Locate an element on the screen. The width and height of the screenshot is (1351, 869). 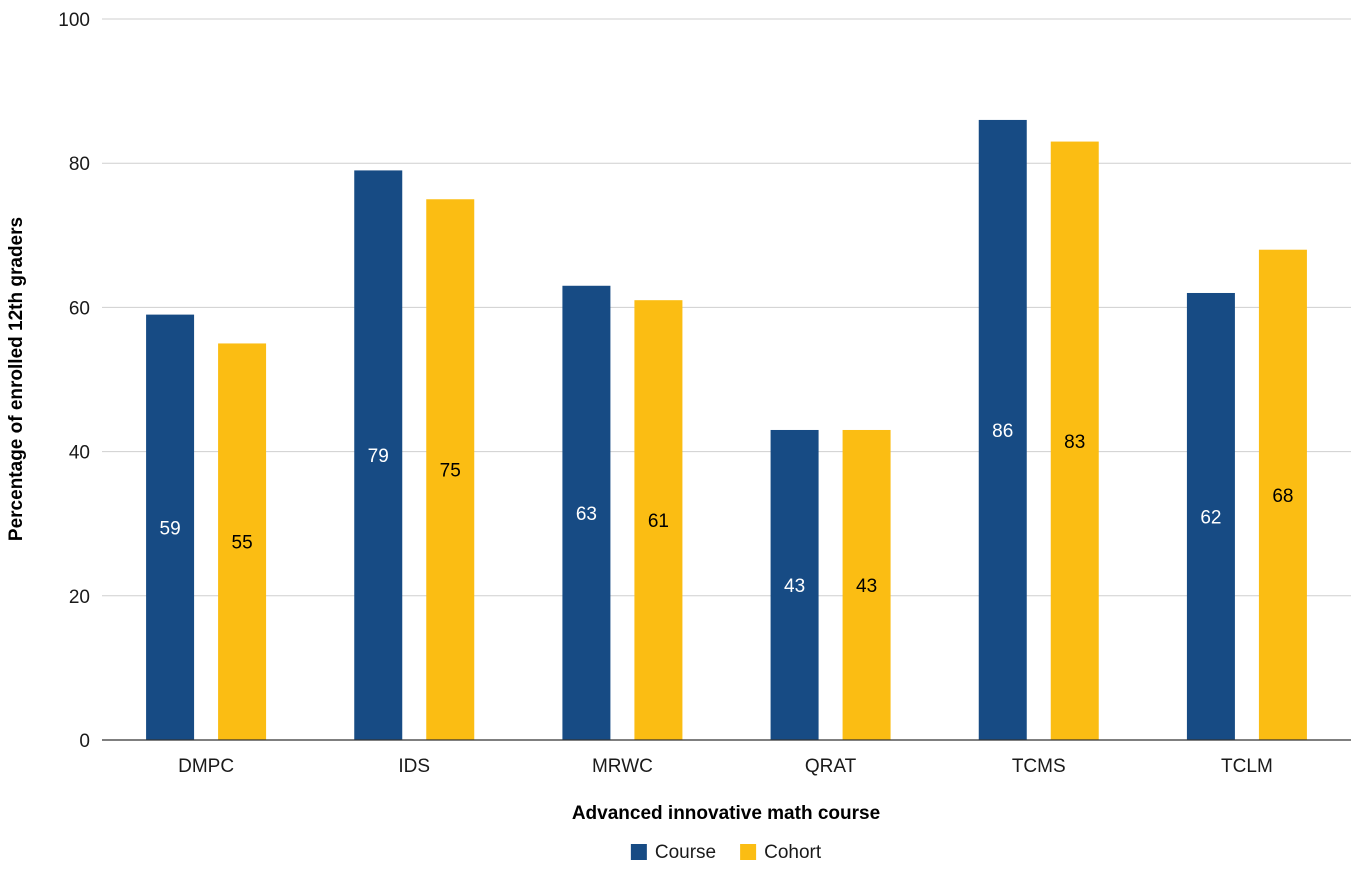
y-axis-ticks: 0 20 40 60 80 100 is located at coordinates (74, 381).